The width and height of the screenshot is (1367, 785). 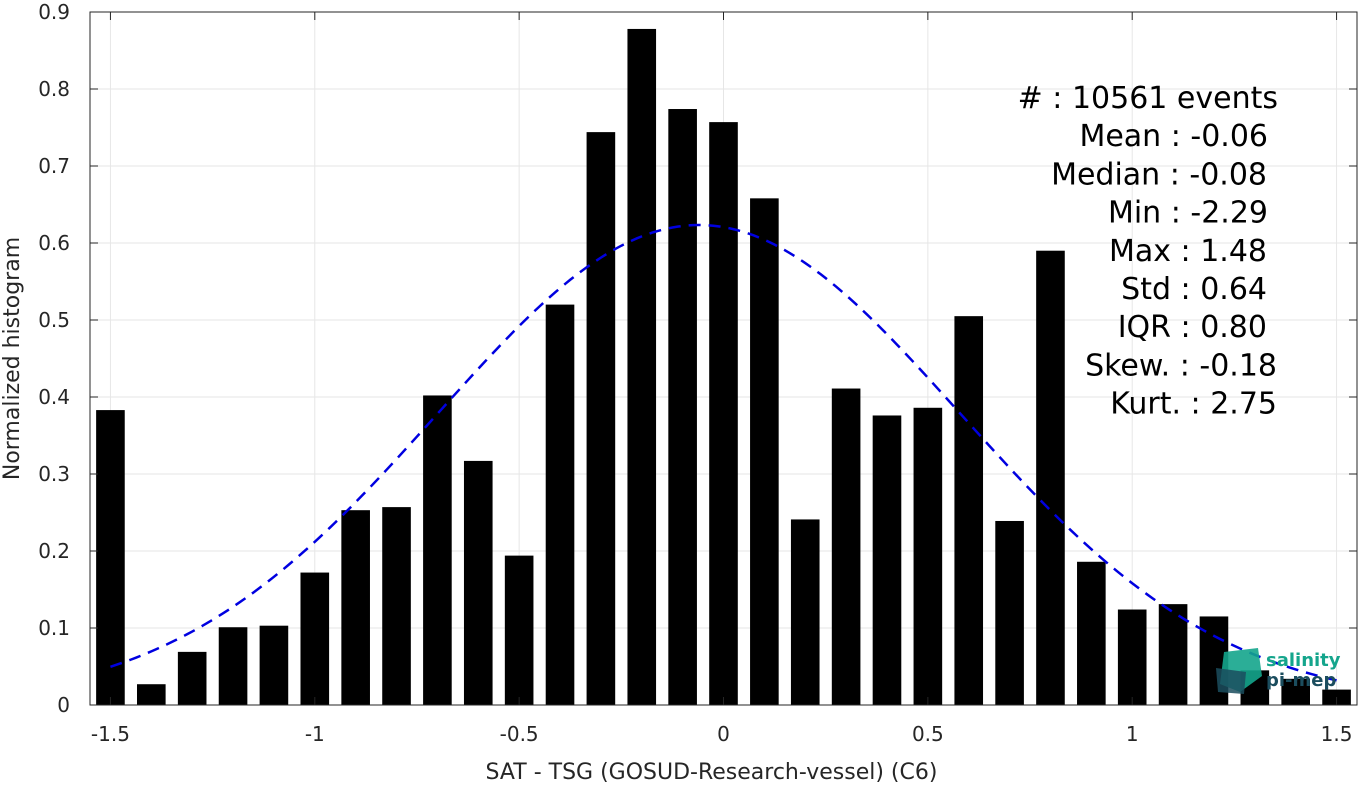 I want to click on stat-line: Min : -2.29, so click(x=1188, y=213).